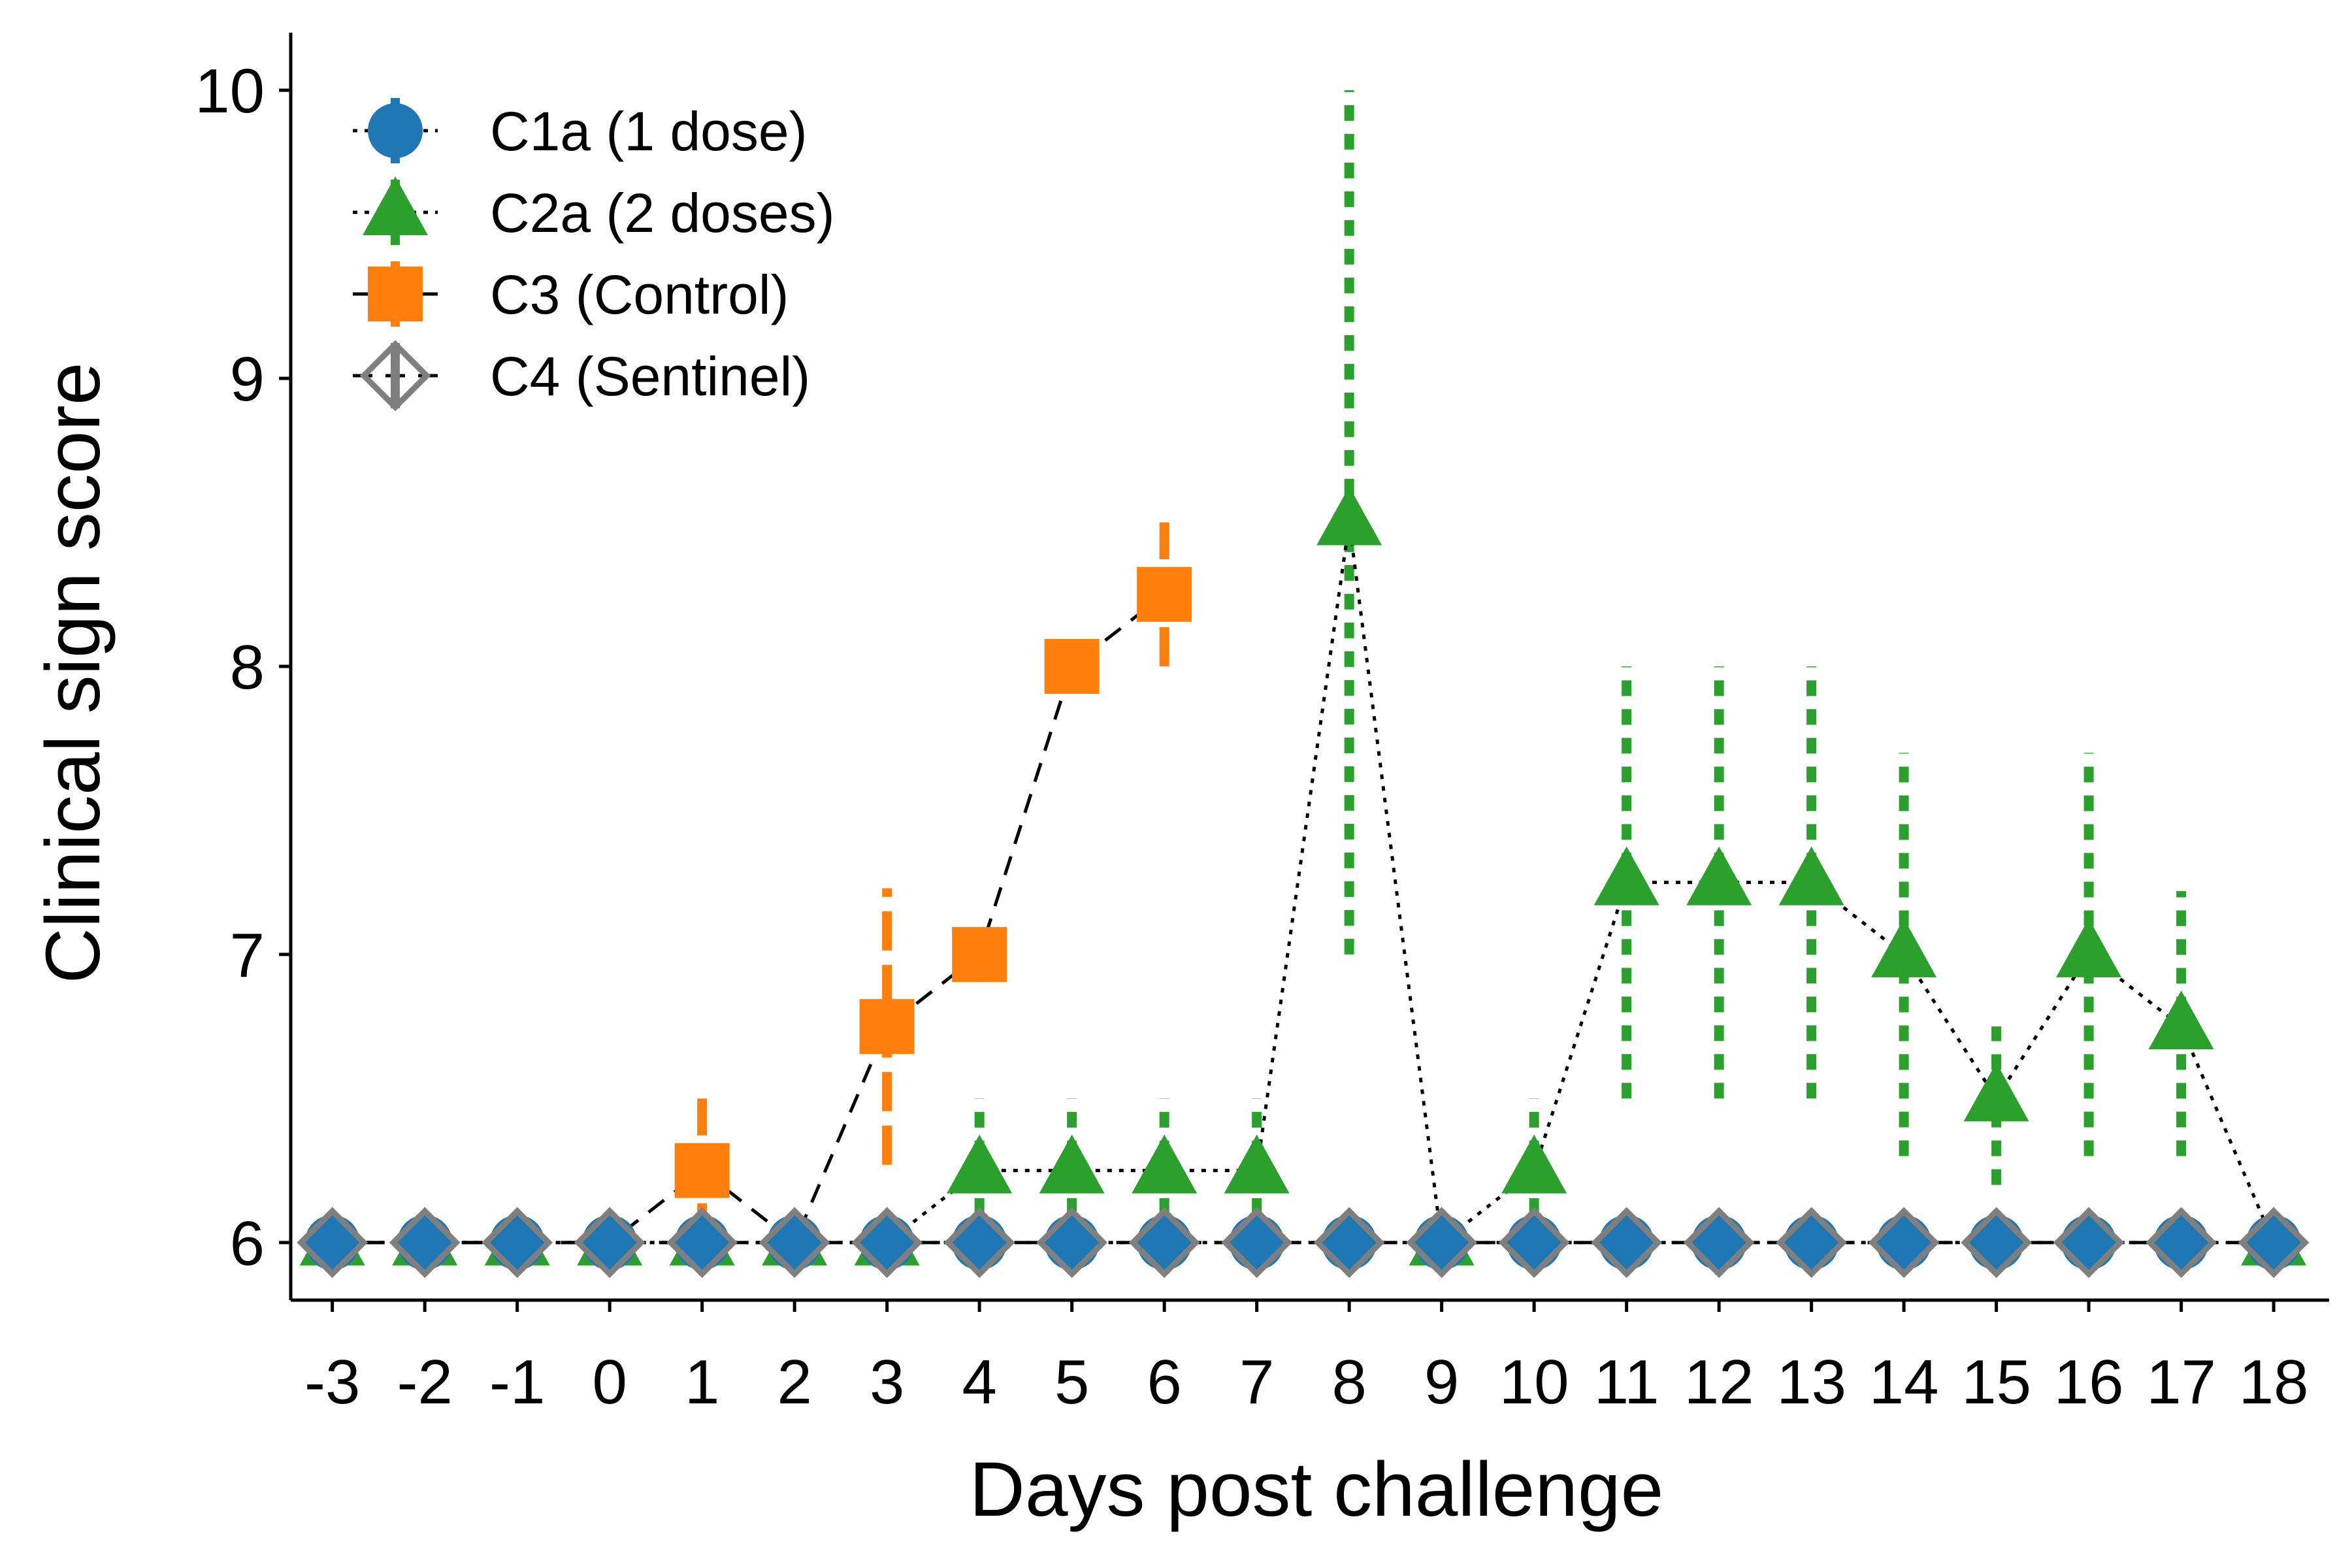 Image resolution: width=2352 pixels, height=1568 pixels. What do you see at coordinates (1256, 1382) in the screenshot?
I see `x-tick-label: 7` at bounding box center [1256, 1382].